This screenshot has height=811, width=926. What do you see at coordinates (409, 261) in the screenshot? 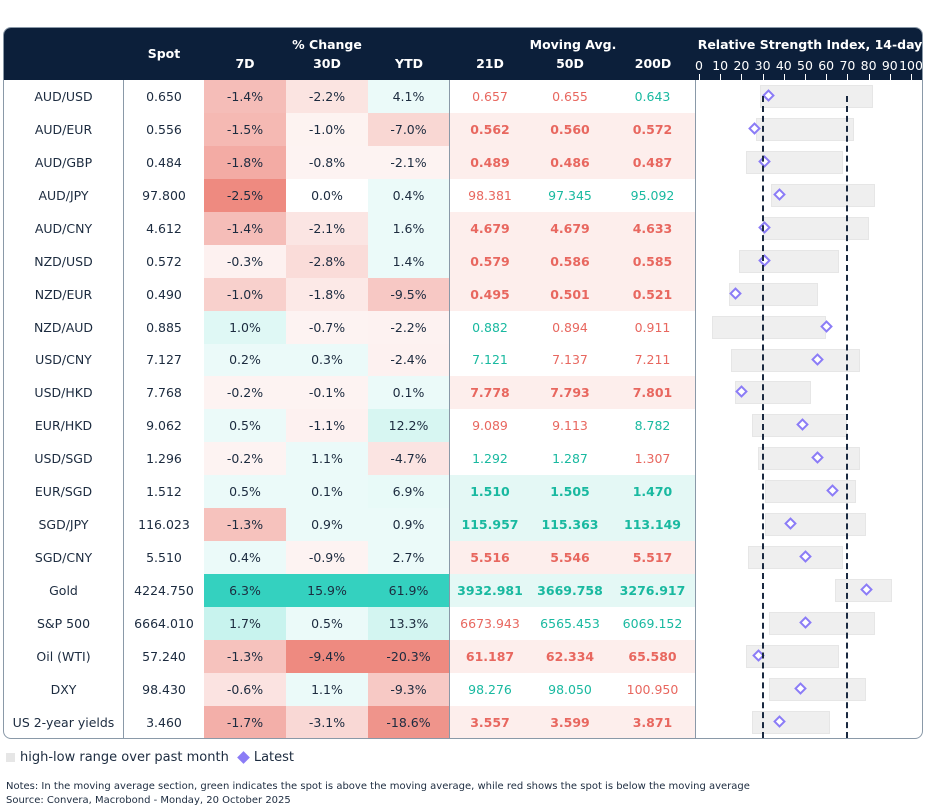
I see `pct-change-ytd: 1.4%` at bounding box center [409, 261].